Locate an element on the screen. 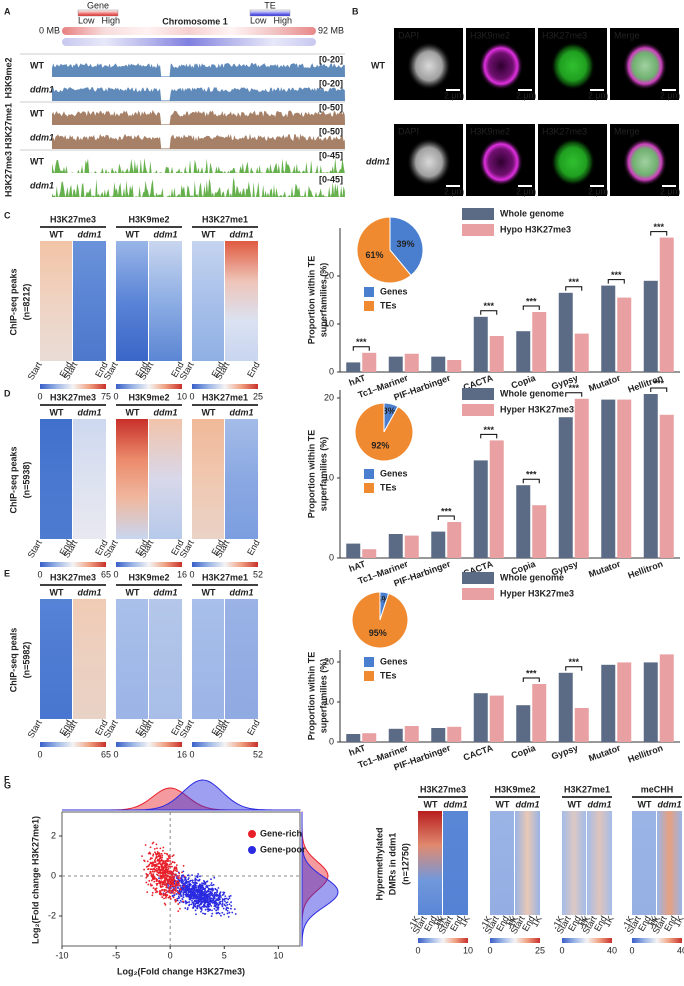  legend-label: Hypo H3K27me3 is located at coordinates (535, 229).